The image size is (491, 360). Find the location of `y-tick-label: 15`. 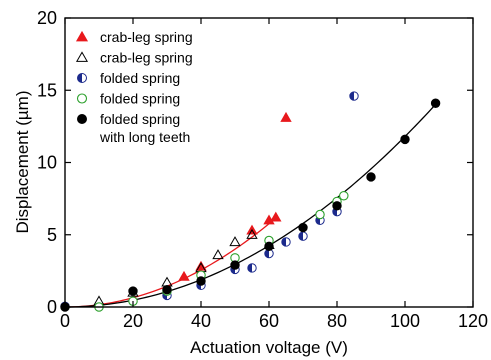

y-tick-label: 15 is located at coordinates (47, 90).